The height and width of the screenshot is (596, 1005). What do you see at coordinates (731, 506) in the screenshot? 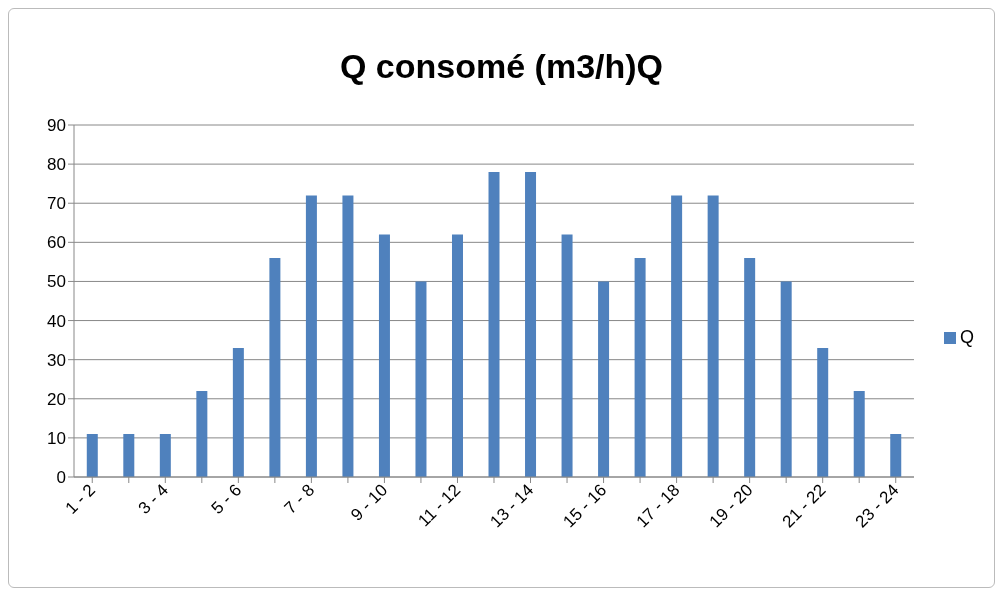
I see `x-tick-label: 19 - 20` at bounding box center [731, 506].